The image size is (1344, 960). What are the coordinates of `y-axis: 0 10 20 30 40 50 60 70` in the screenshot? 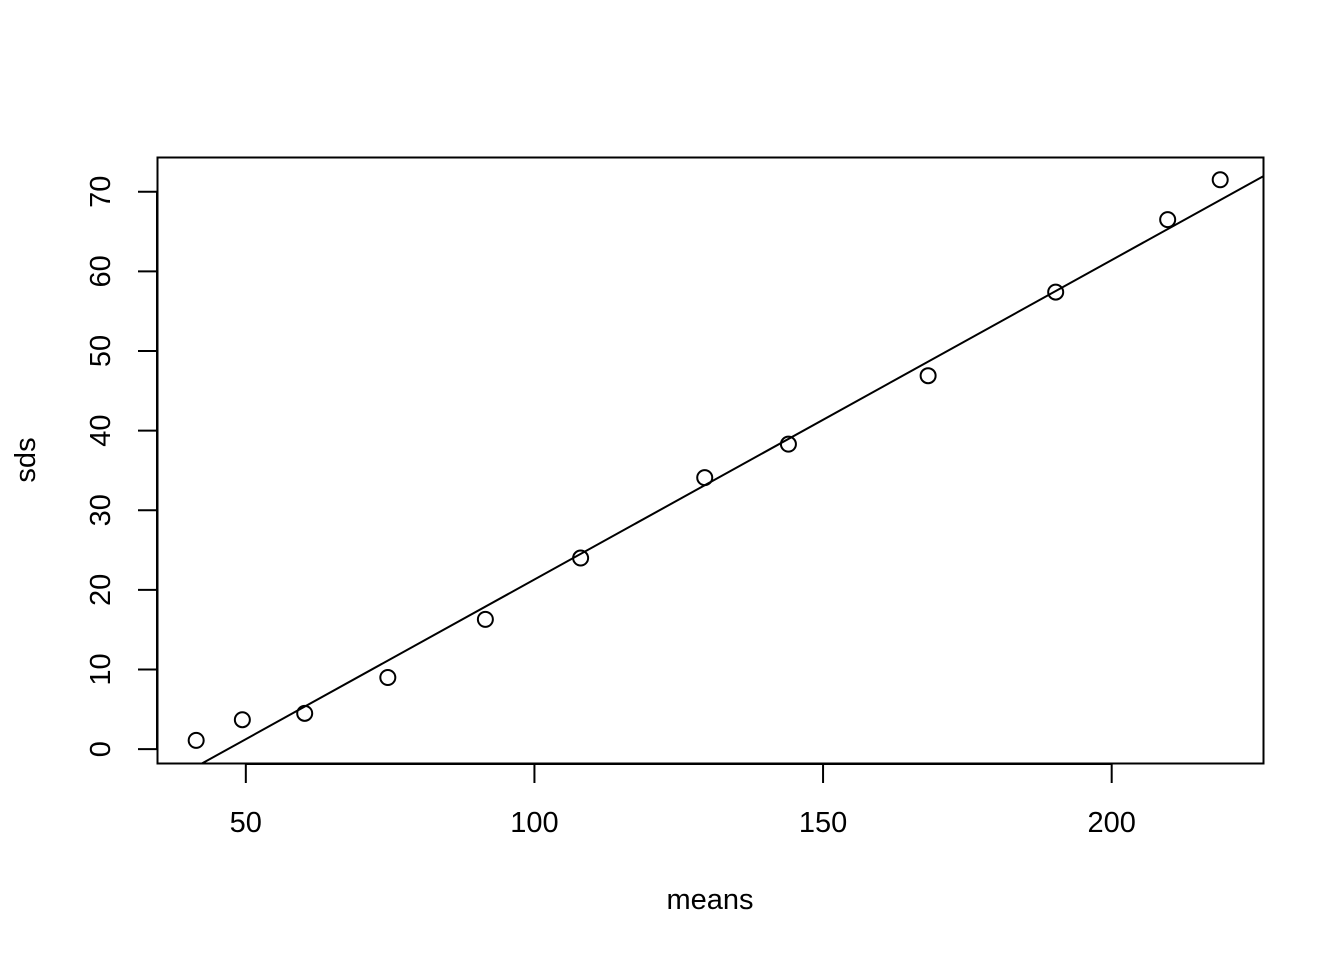 It's located at (121, 466).